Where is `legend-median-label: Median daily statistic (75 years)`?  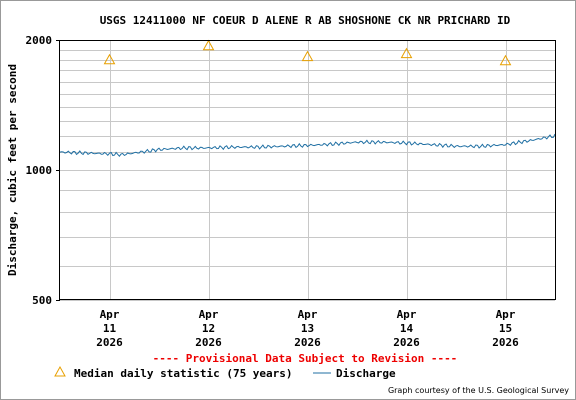
legend-median-label: Median daily statistic (75 years) is located at coordinates (183, 373).